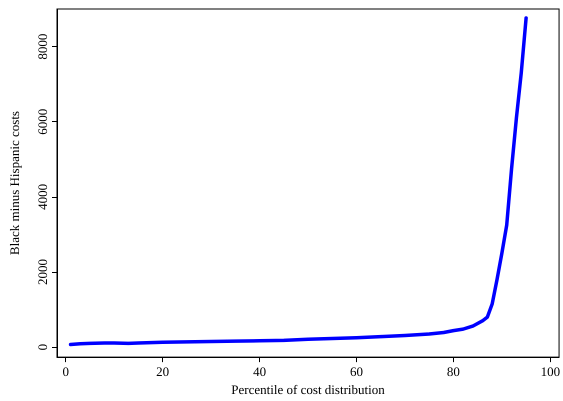 The width and height of the screenshot is (563, 401). What do you see at coordinates (163, 372) in the screenshot?
I see `x-tick-label: 20` at bounding box center [163, 372].